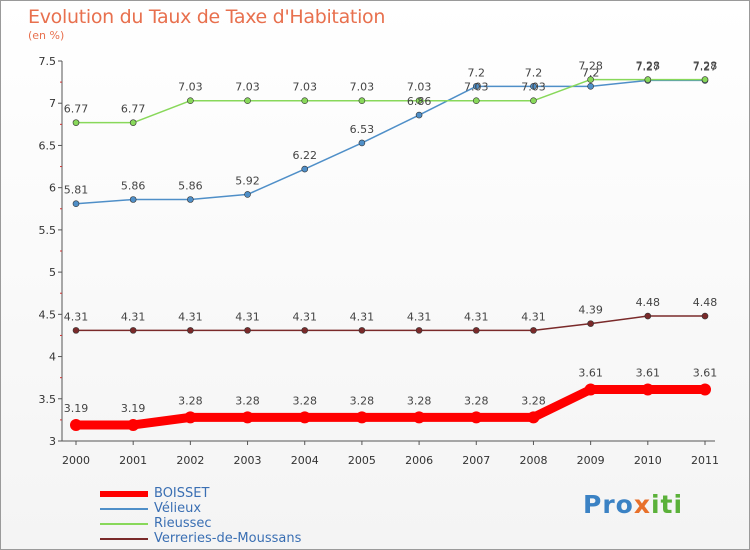  Describe the element at coordinates (390, 323) in the screenshot. I see `series-line-verreries-de-moussans` at that location.